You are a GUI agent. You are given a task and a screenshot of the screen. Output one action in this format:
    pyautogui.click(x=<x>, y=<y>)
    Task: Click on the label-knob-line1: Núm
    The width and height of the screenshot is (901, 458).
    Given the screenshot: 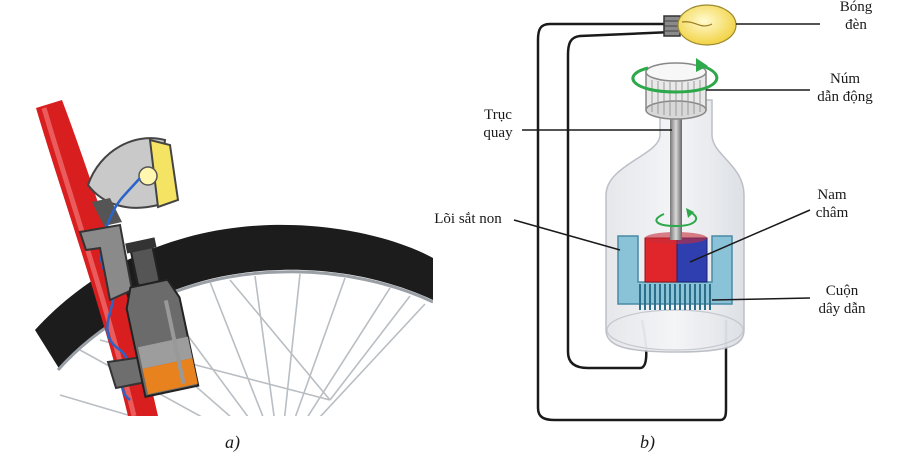 What is the action you would take?
    pyautogui.click(x=845, y=79)
    